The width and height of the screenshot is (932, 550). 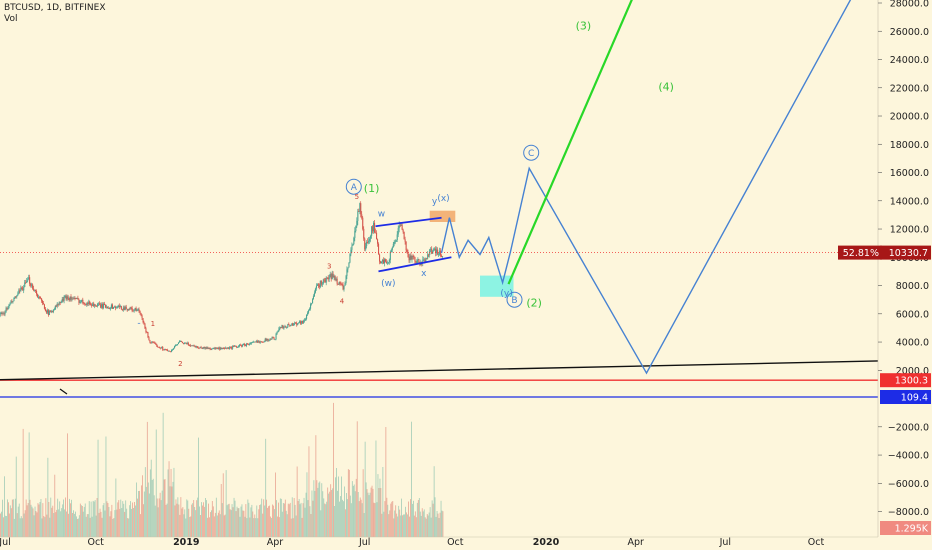 I want to click on price-tick-label: 26000.0, so click(x=909, y=32).